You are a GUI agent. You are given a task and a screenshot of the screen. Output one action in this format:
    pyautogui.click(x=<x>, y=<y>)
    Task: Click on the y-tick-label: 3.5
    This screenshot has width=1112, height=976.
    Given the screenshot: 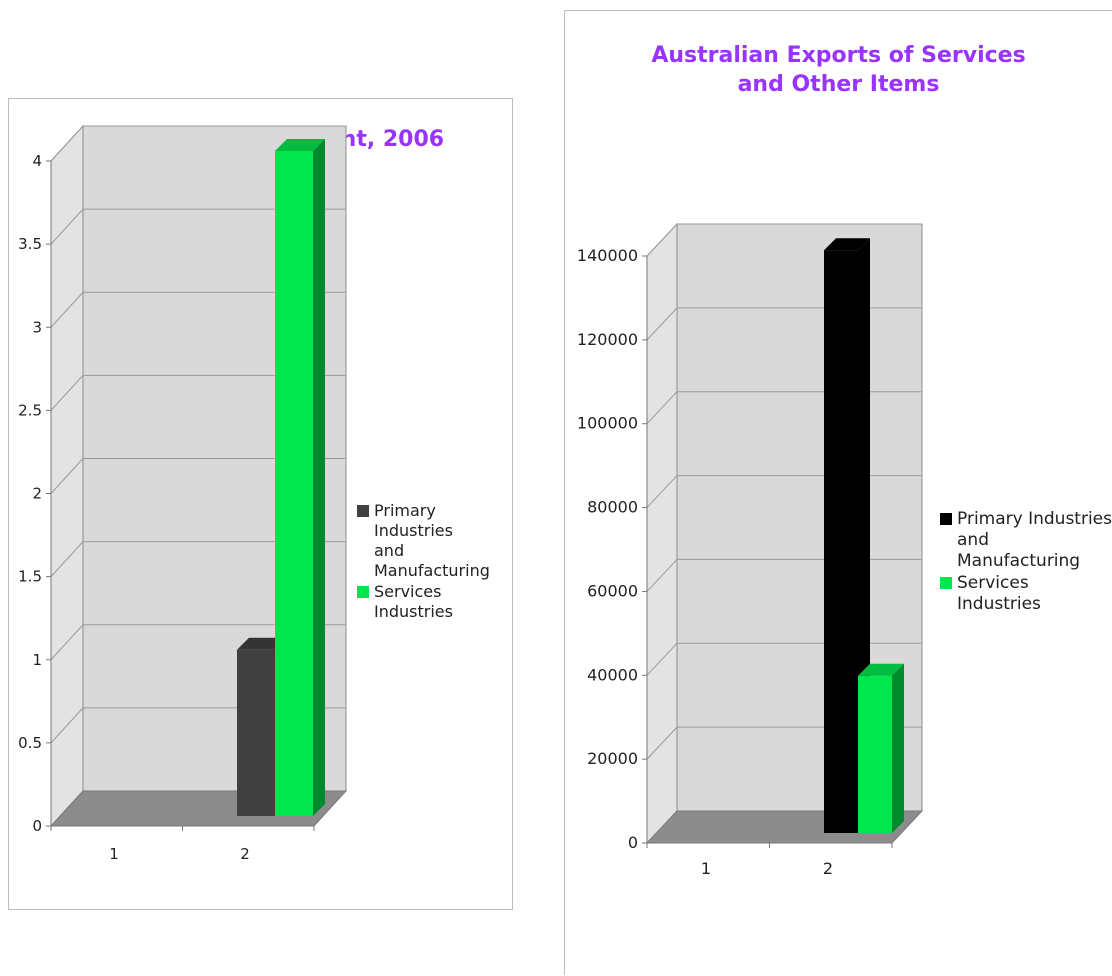 What is the action you would take?
    pyautogui.click(x=30, y=244)
    